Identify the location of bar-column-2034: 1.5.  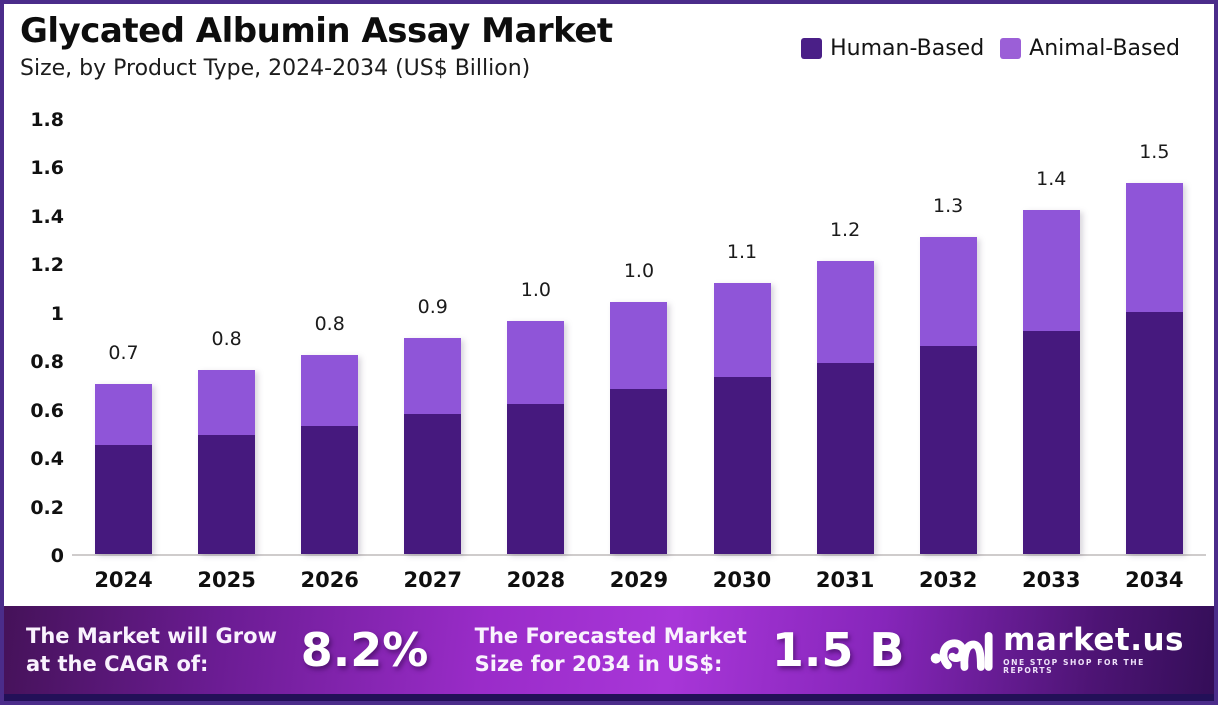
(1154, 347).